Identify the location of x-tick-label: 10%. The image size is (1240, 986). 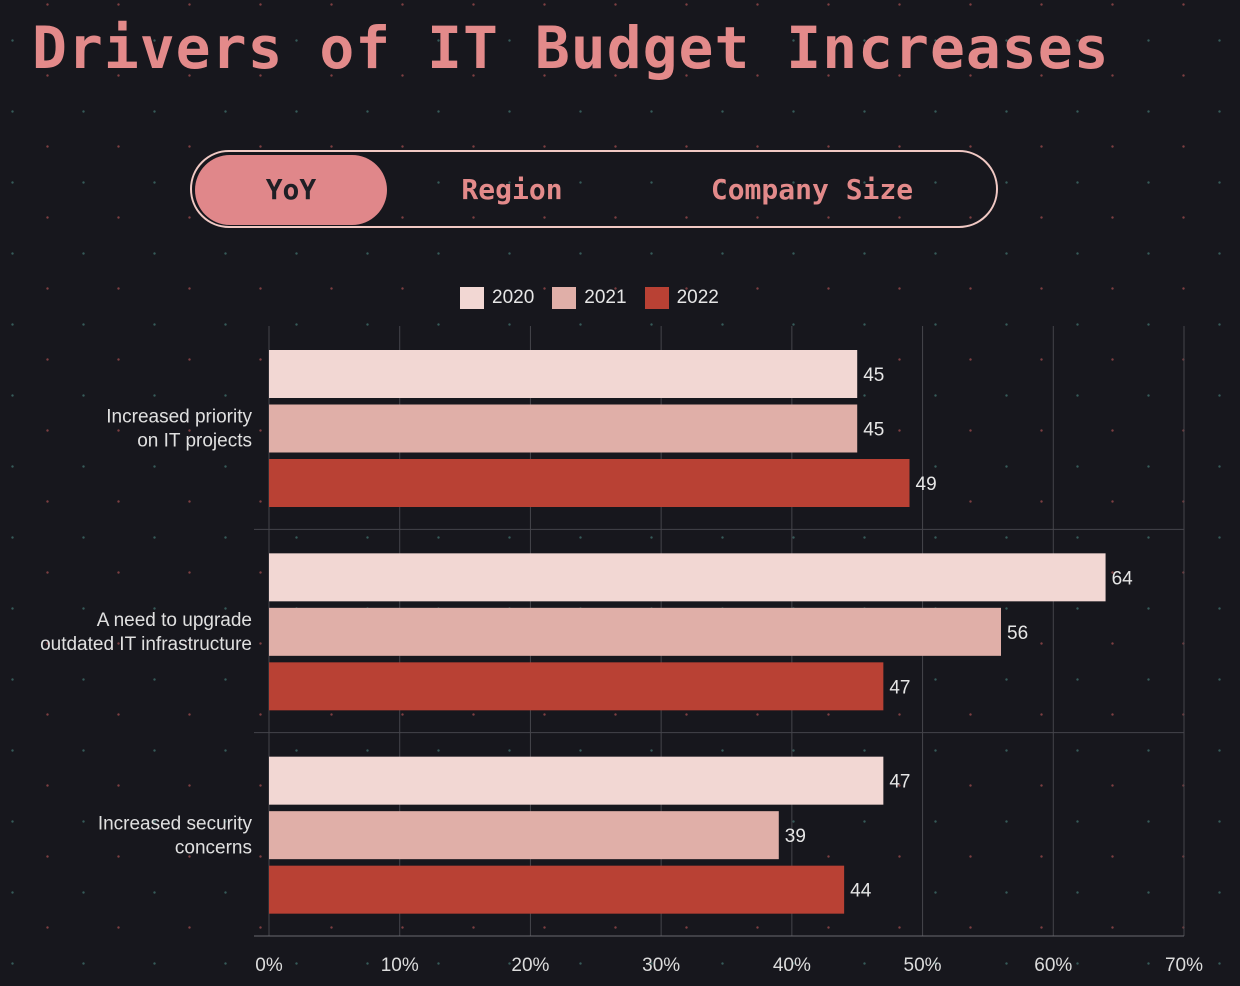
(400, 965).